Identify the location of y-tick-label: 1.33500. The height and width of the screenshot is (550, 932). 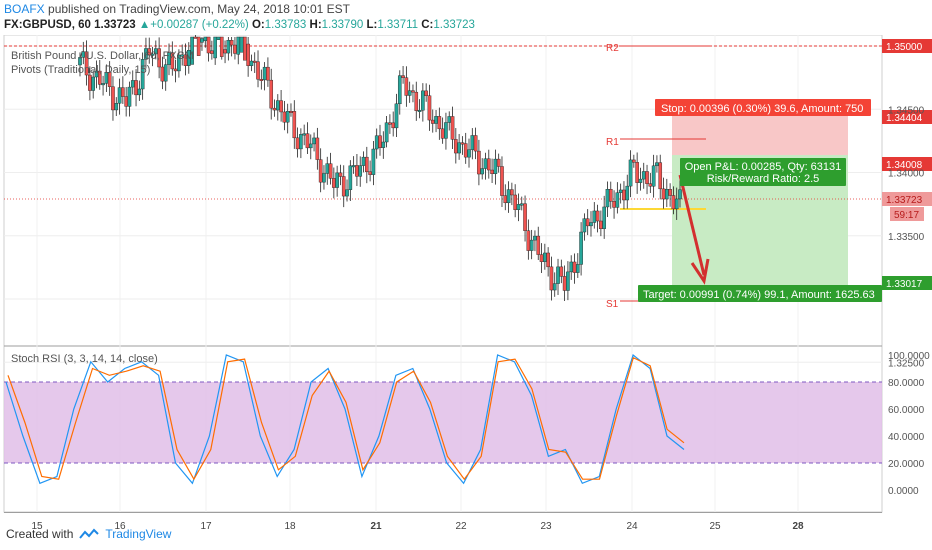
(906, 237).